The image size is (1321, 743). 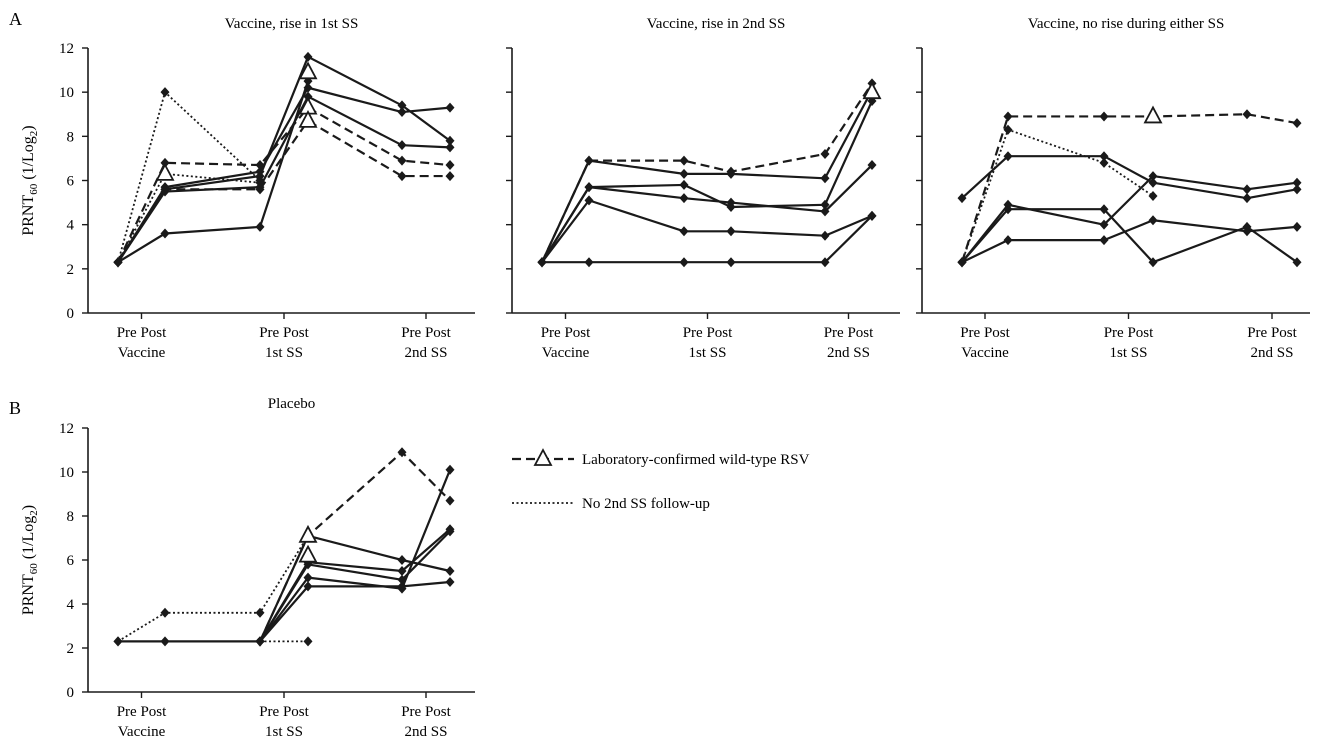 What do you see at coordinates (15, 19) in the screenshot?
I see `panel-letter-a: A` at bounding box center [15, 19].